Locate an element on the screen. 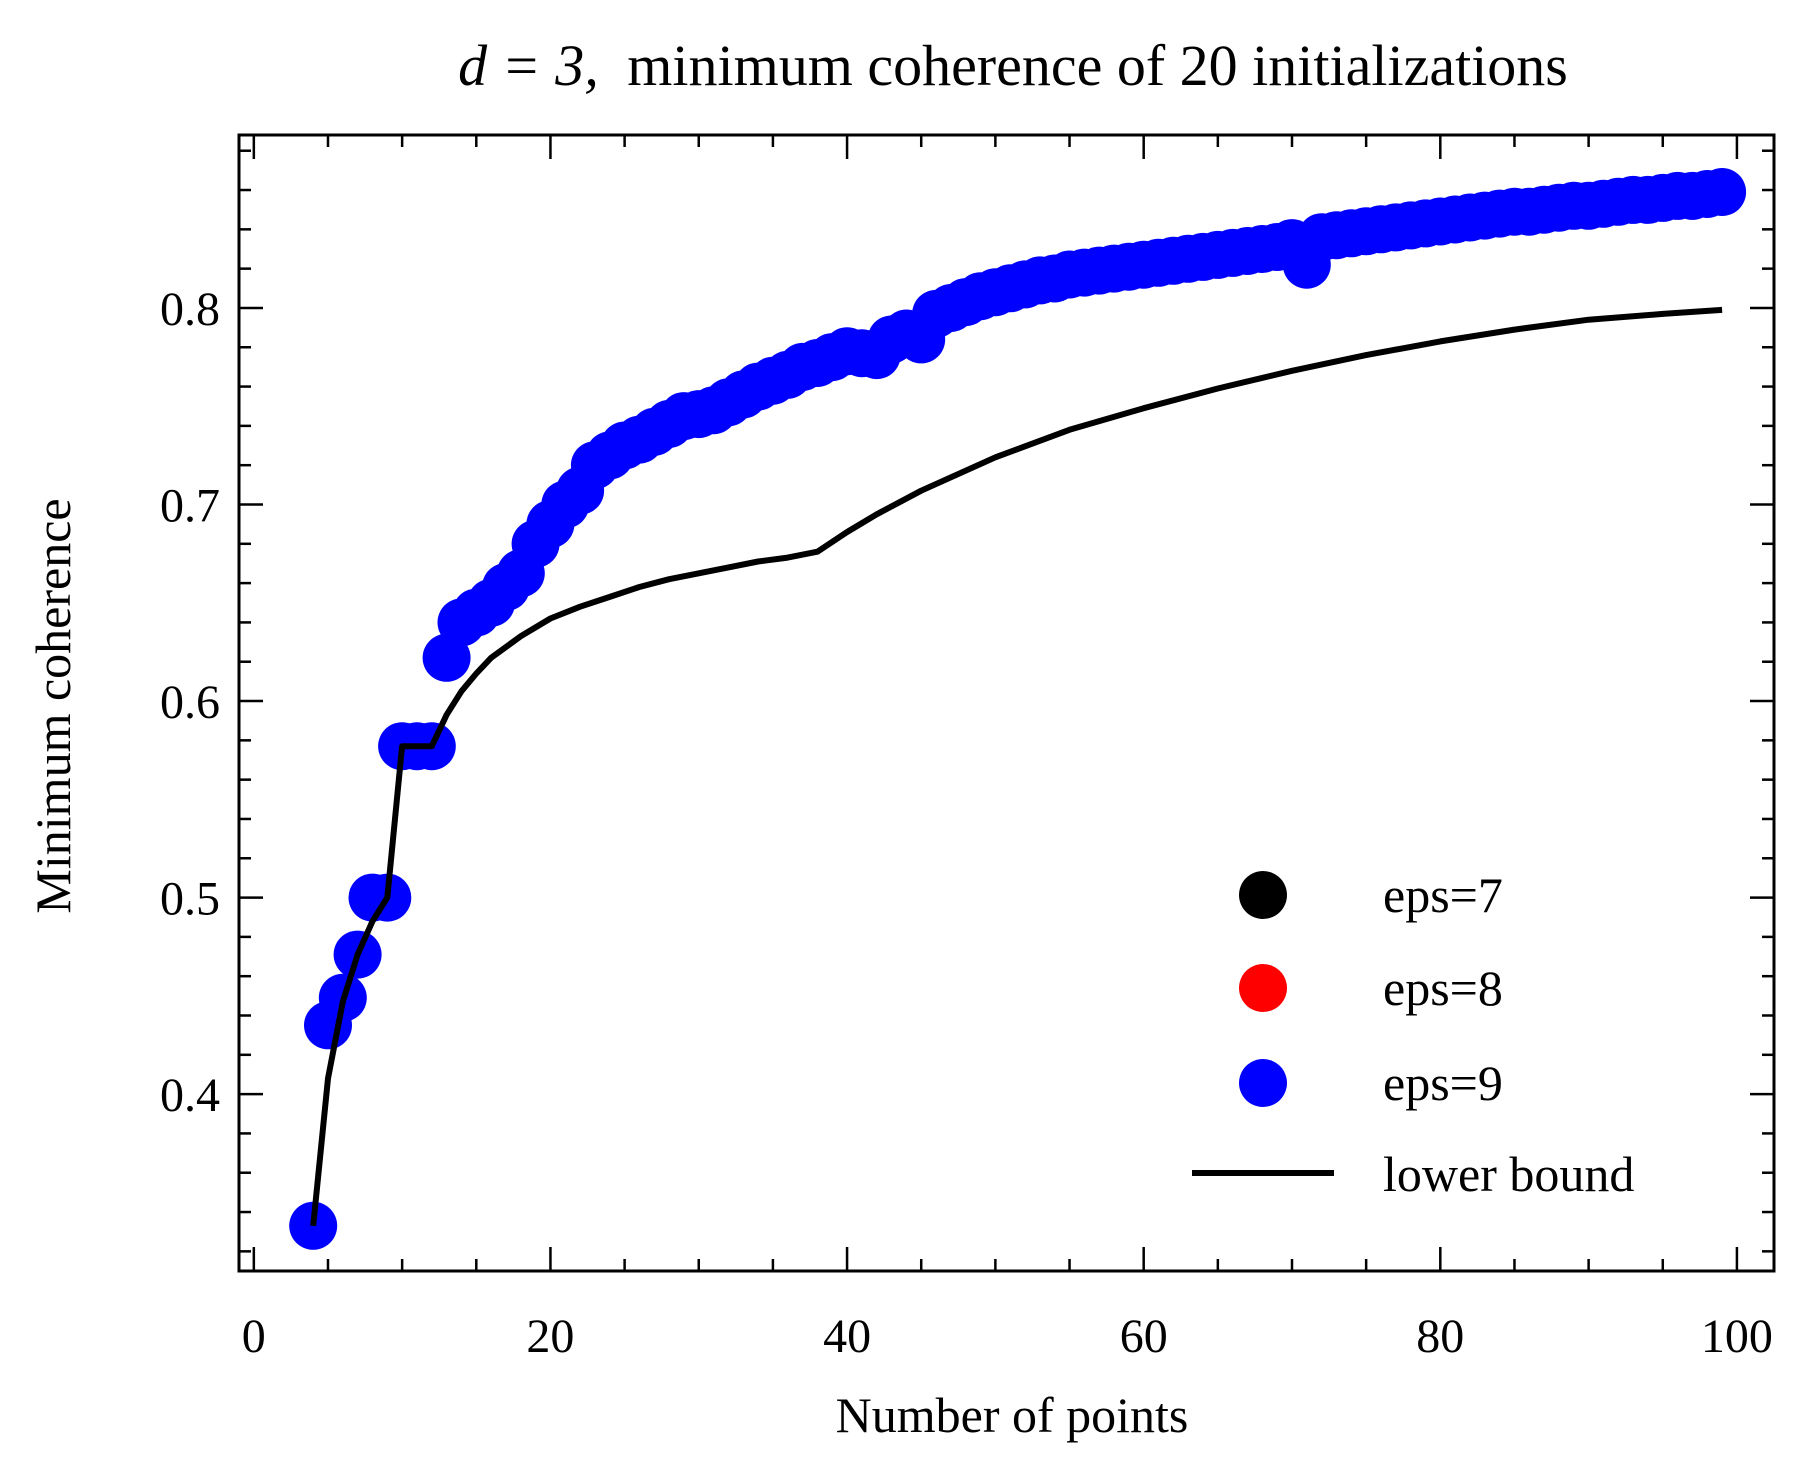  data-point-eps9 is located at coordinates (1722, 192).